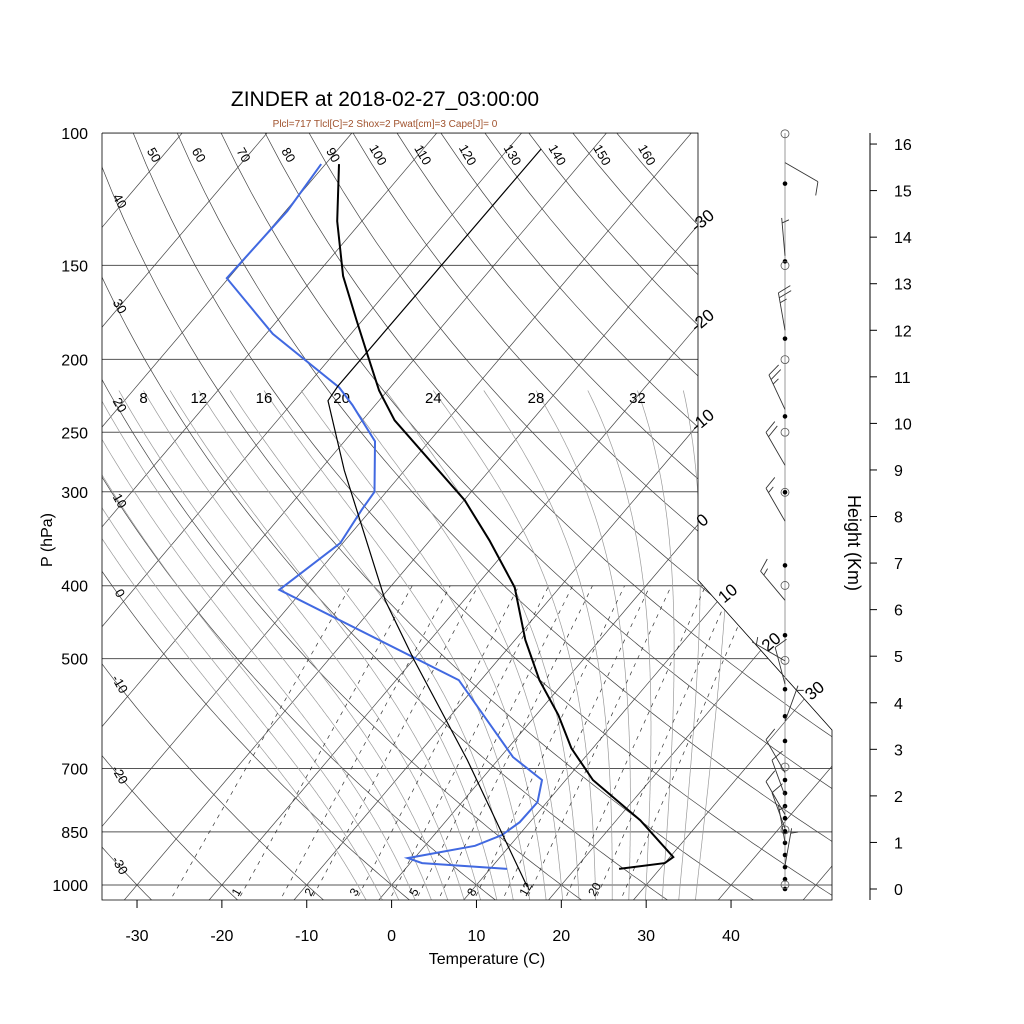  Describe the element at coordinates (120, 201) in the screenshot. I see `dry-adiabat-label: 40` at that location.